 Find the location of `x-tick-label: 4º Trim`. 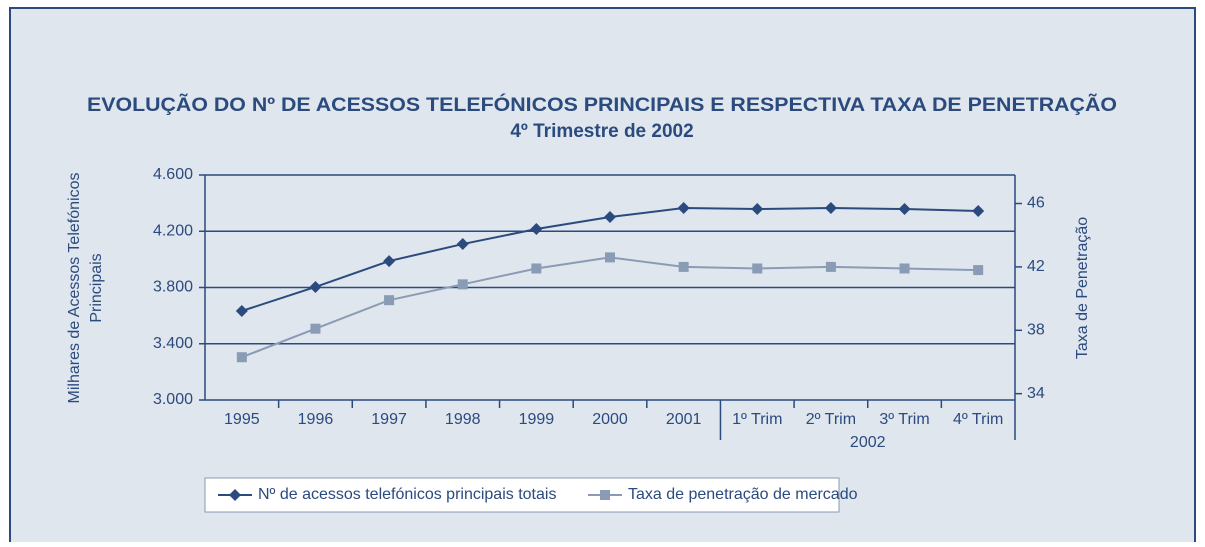

x-tick-label: 4º Trim is located at coordinates (978, 419).